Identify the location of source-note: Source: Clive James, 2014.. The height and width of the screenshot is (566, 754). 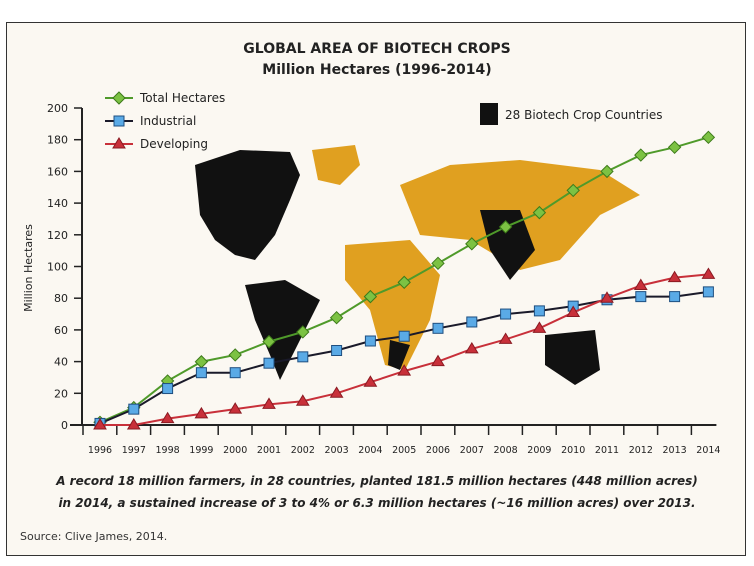
(94, 536).